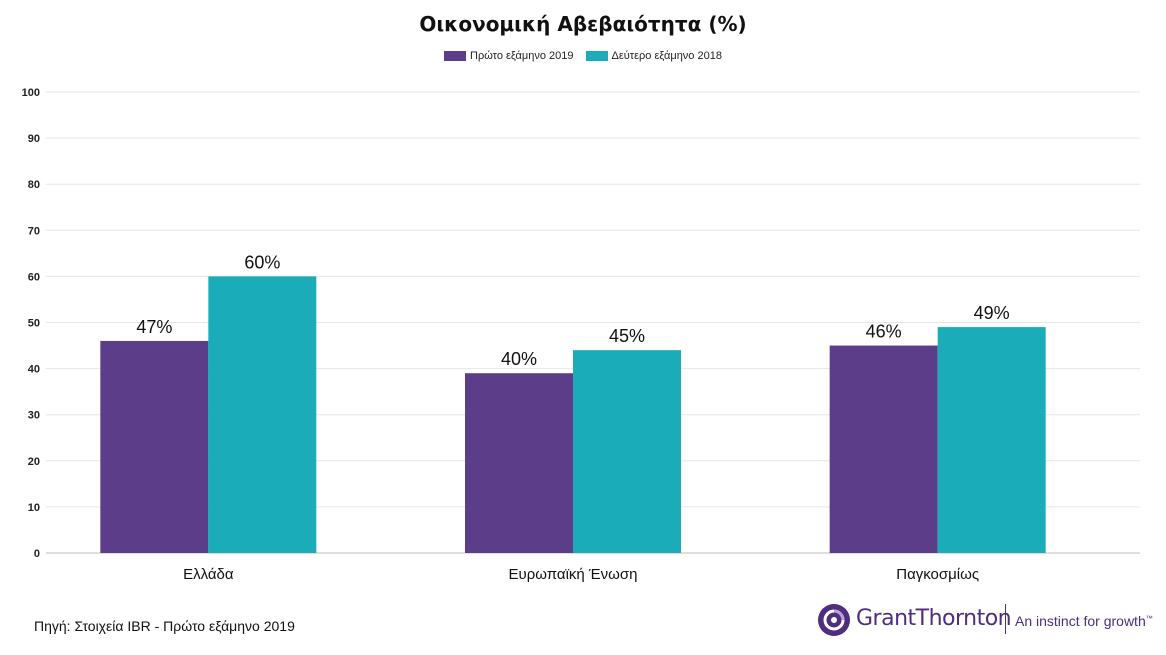  Describe the element at coordinates (154, 327) in the screenshot. I see `data-label: 47%` at that location.